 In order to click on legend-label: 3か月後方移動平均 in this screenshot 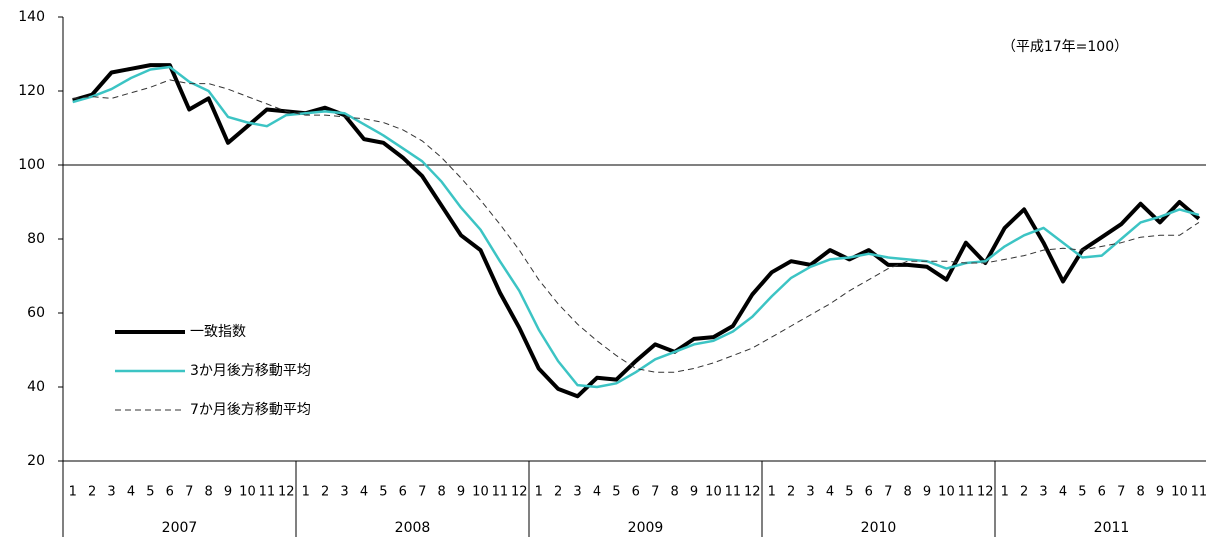, I will do `click(250, 371)`.